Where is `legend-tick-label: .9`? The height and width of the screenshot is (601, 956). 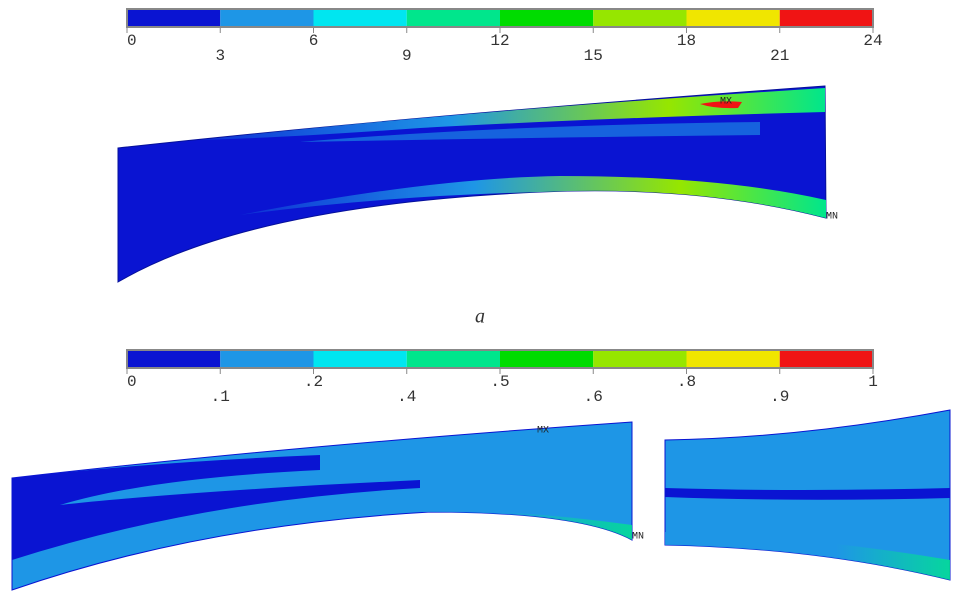 legend-tick-label: .9 is located at coordinates (779, 397).